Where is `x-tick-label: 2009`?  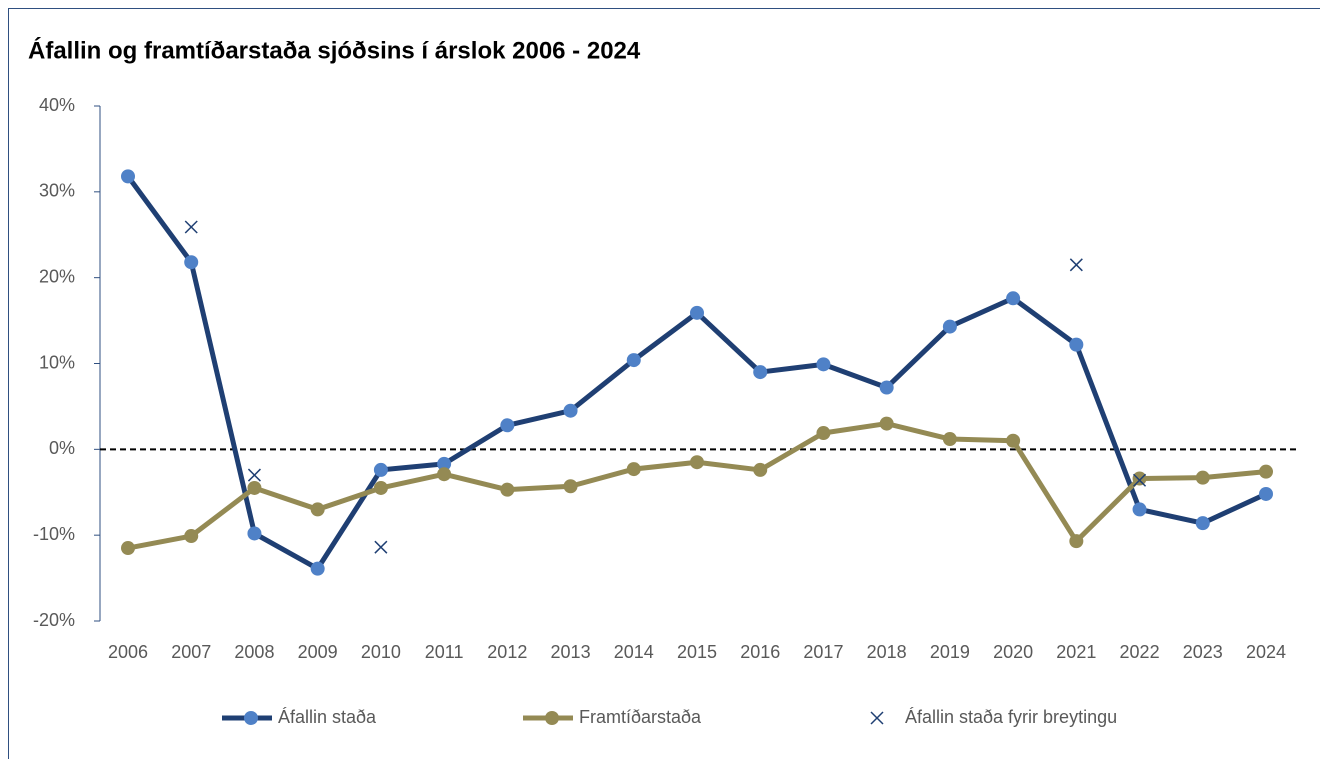 x-tick-label: 2009 is located at coordinates (318, 652).